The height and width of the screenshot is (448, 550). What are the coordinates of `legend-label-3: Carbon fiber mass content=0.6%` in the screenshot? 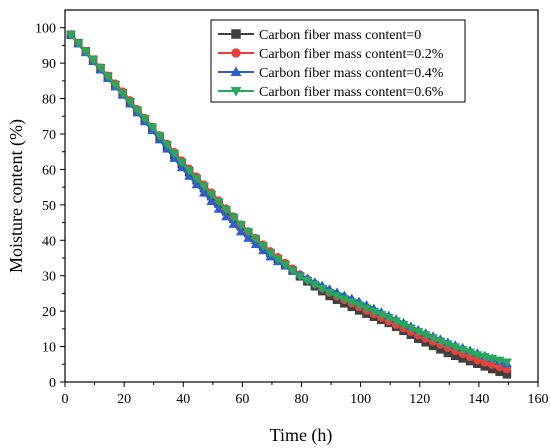 It's located at (351, 92).